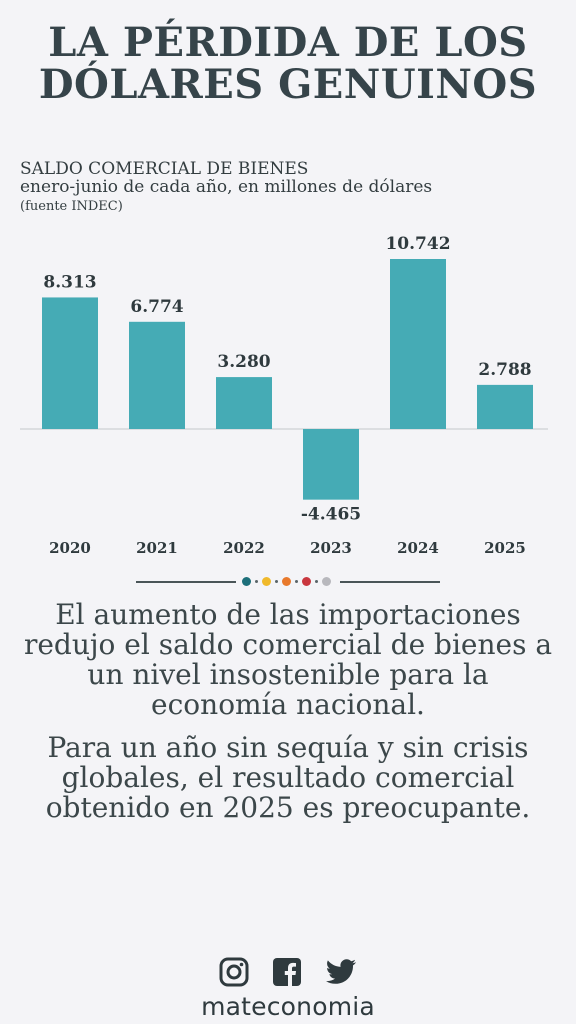  What do you see at coordinates (417, 244) in the screenshot?
I see `value-label-2024: 10.742` at bounding box center [417, 244].